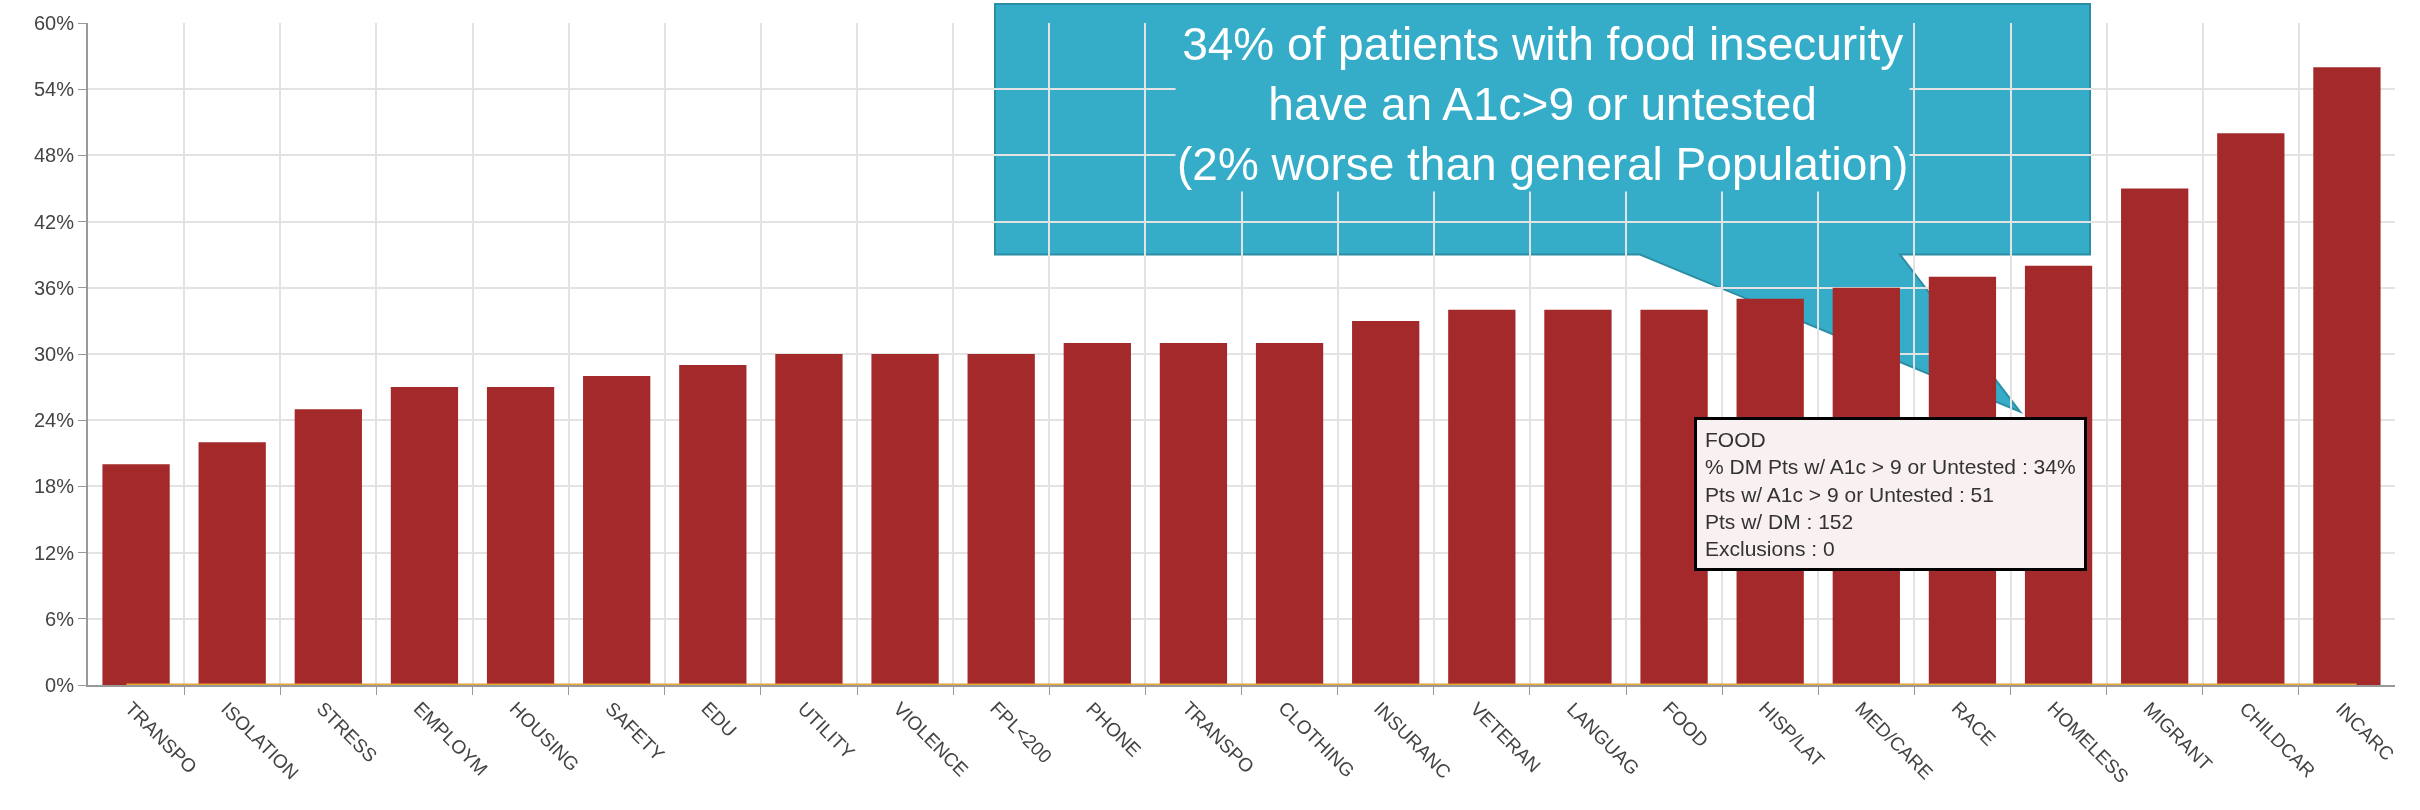 This screenshot has width=2420, height=810. I want to click on annotation: FOOD % DM Pts w/ A1c > 9 or Untested : 34% Pts w/ A1c > 9 or Untested : 51 Pts w/ DM : 152 Exclusions : 0, so click(1890, 494).